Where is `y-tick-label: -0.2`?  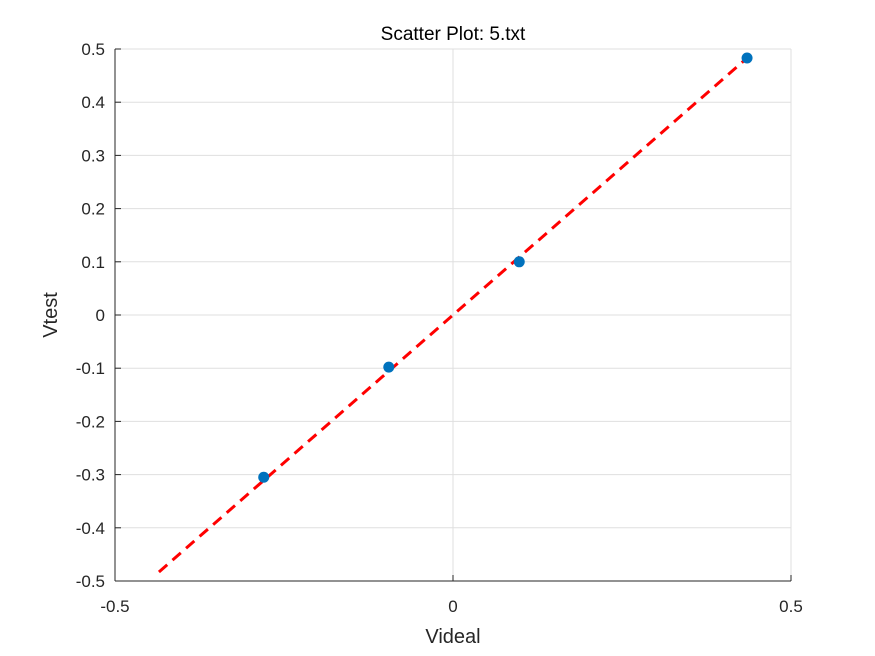 y-tick-label: -0.2 is located at coordinates (90, 421).